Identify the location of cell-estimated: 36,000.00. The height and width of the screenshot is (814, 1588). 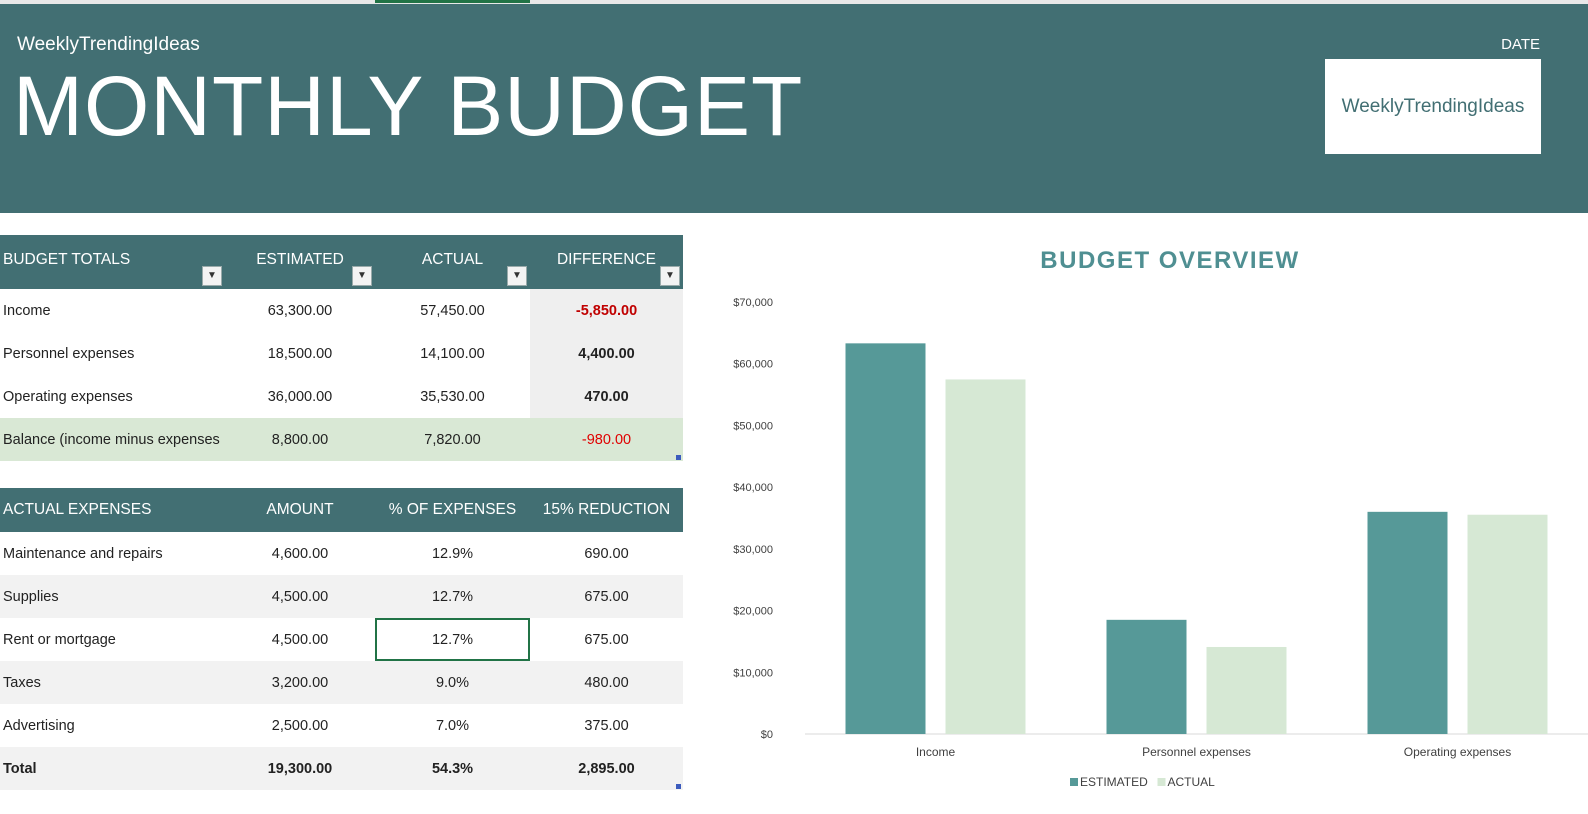
(300, 396).